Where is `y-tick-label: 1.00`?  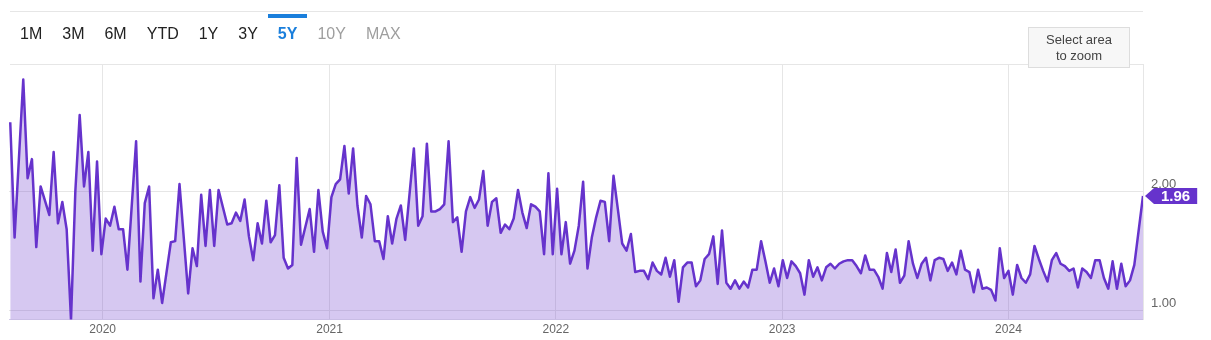 y-tick-label: 1.00 is located at coordinates (1164, 302).